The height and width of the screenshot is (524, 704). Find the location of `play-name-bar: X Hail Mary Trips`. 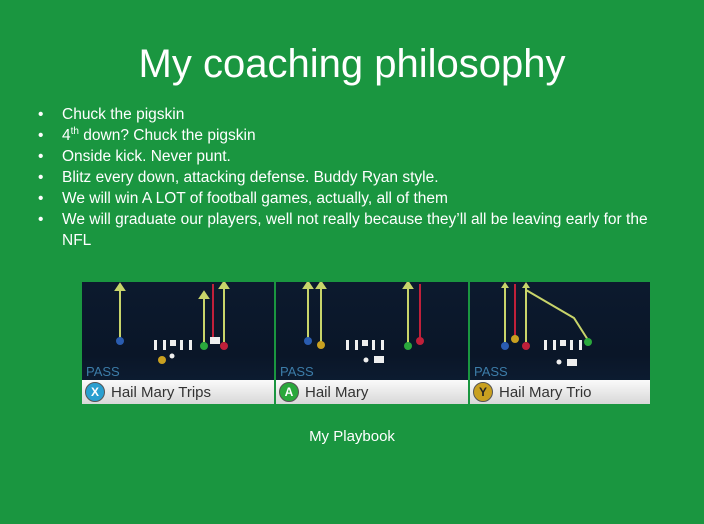

play-name-bar: X Hail Mary Trips is located at coordinates (178, 392).